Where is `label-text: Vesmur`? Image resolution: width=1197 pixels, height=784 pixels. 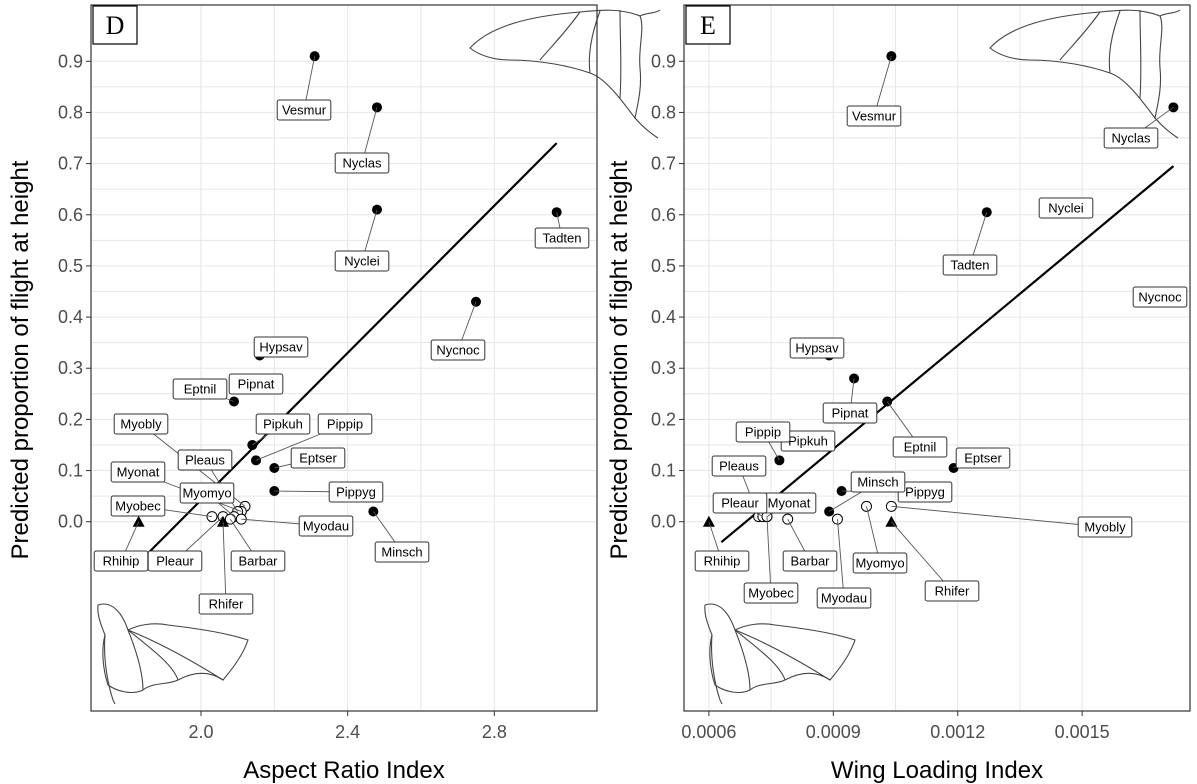 label-text: Vesmur is located at coordinates (874, 116).